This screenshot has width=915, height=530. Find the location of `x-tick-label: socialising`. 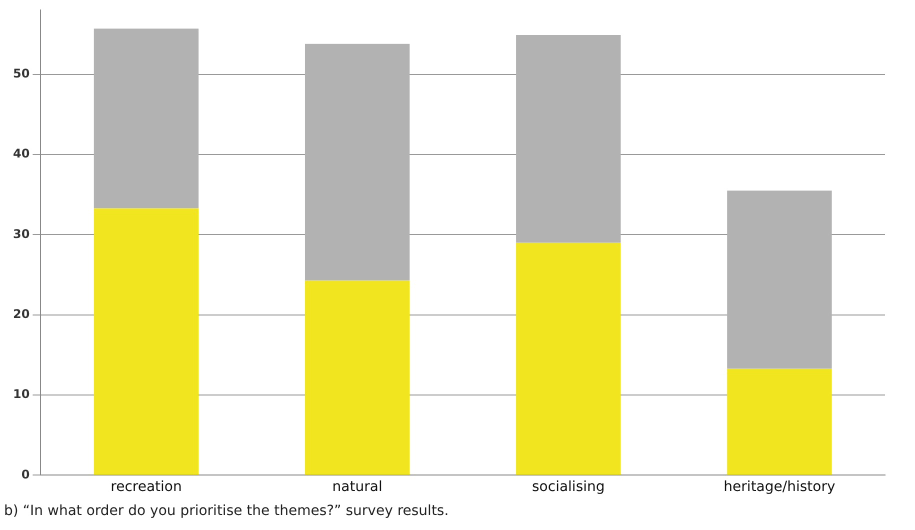

x-tick-label: socialising is located at coordinates (568, 487).